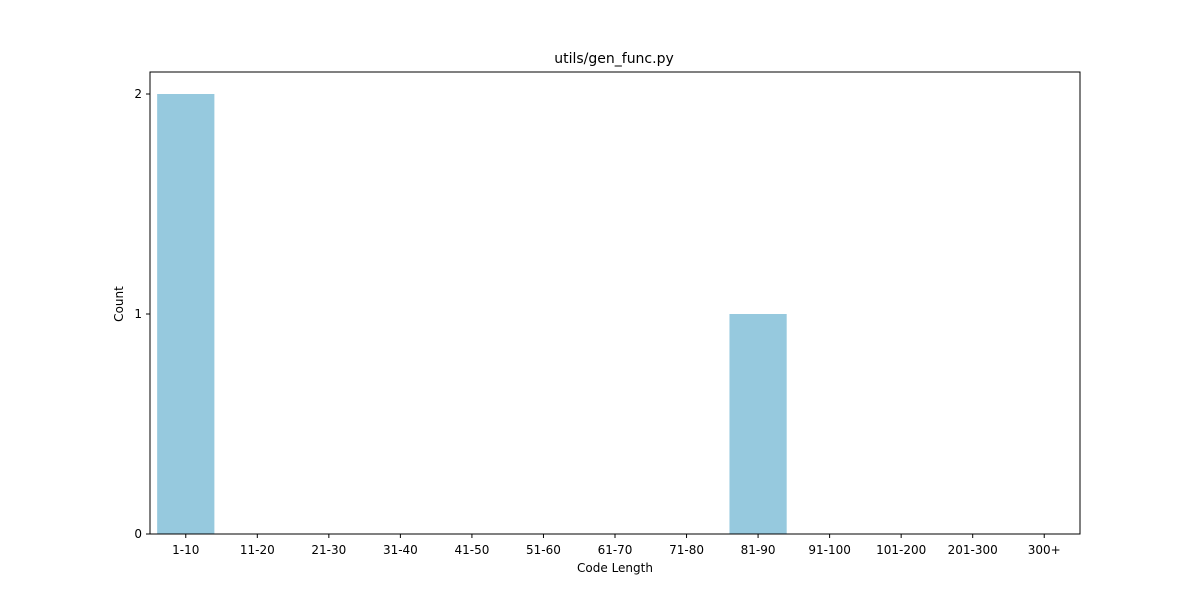  I want to click on x-tick-label: 11-20, so click(257, 550).